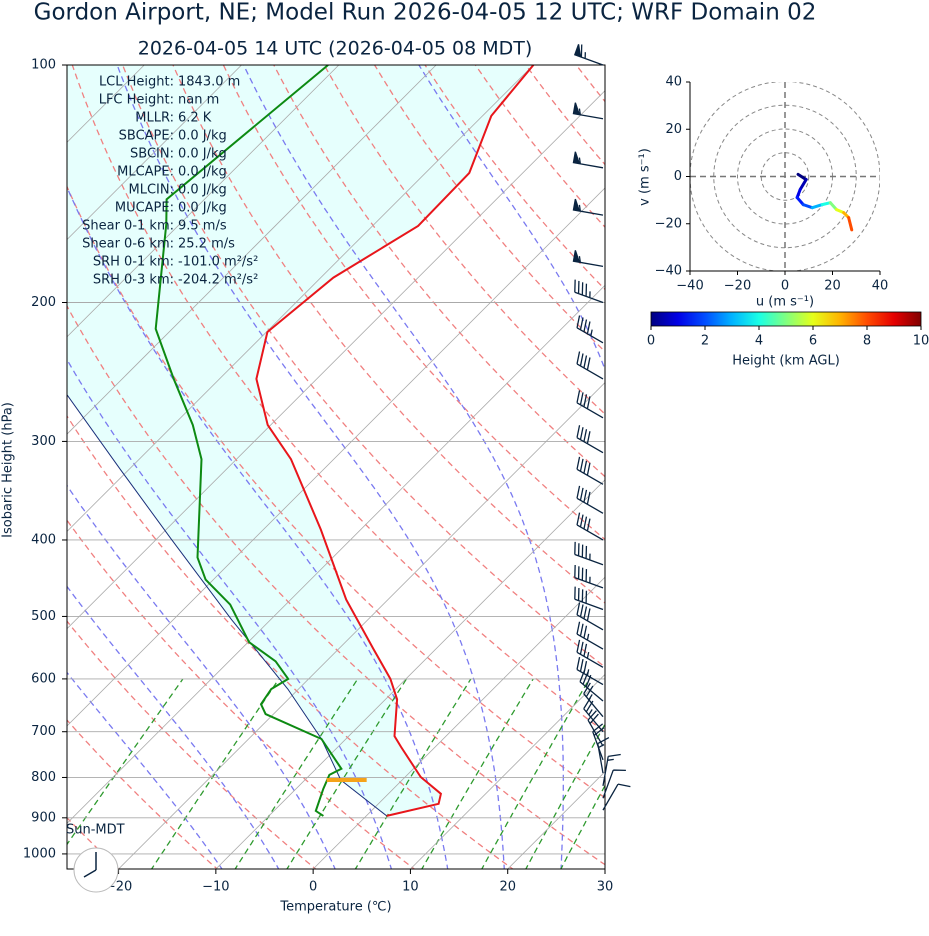 This screenshot has height=936, width=929. What do you see at coordinates (152, 154) in the screenshot?
I see `stat-label: SBCIN:` at bounding box center [152, 154].